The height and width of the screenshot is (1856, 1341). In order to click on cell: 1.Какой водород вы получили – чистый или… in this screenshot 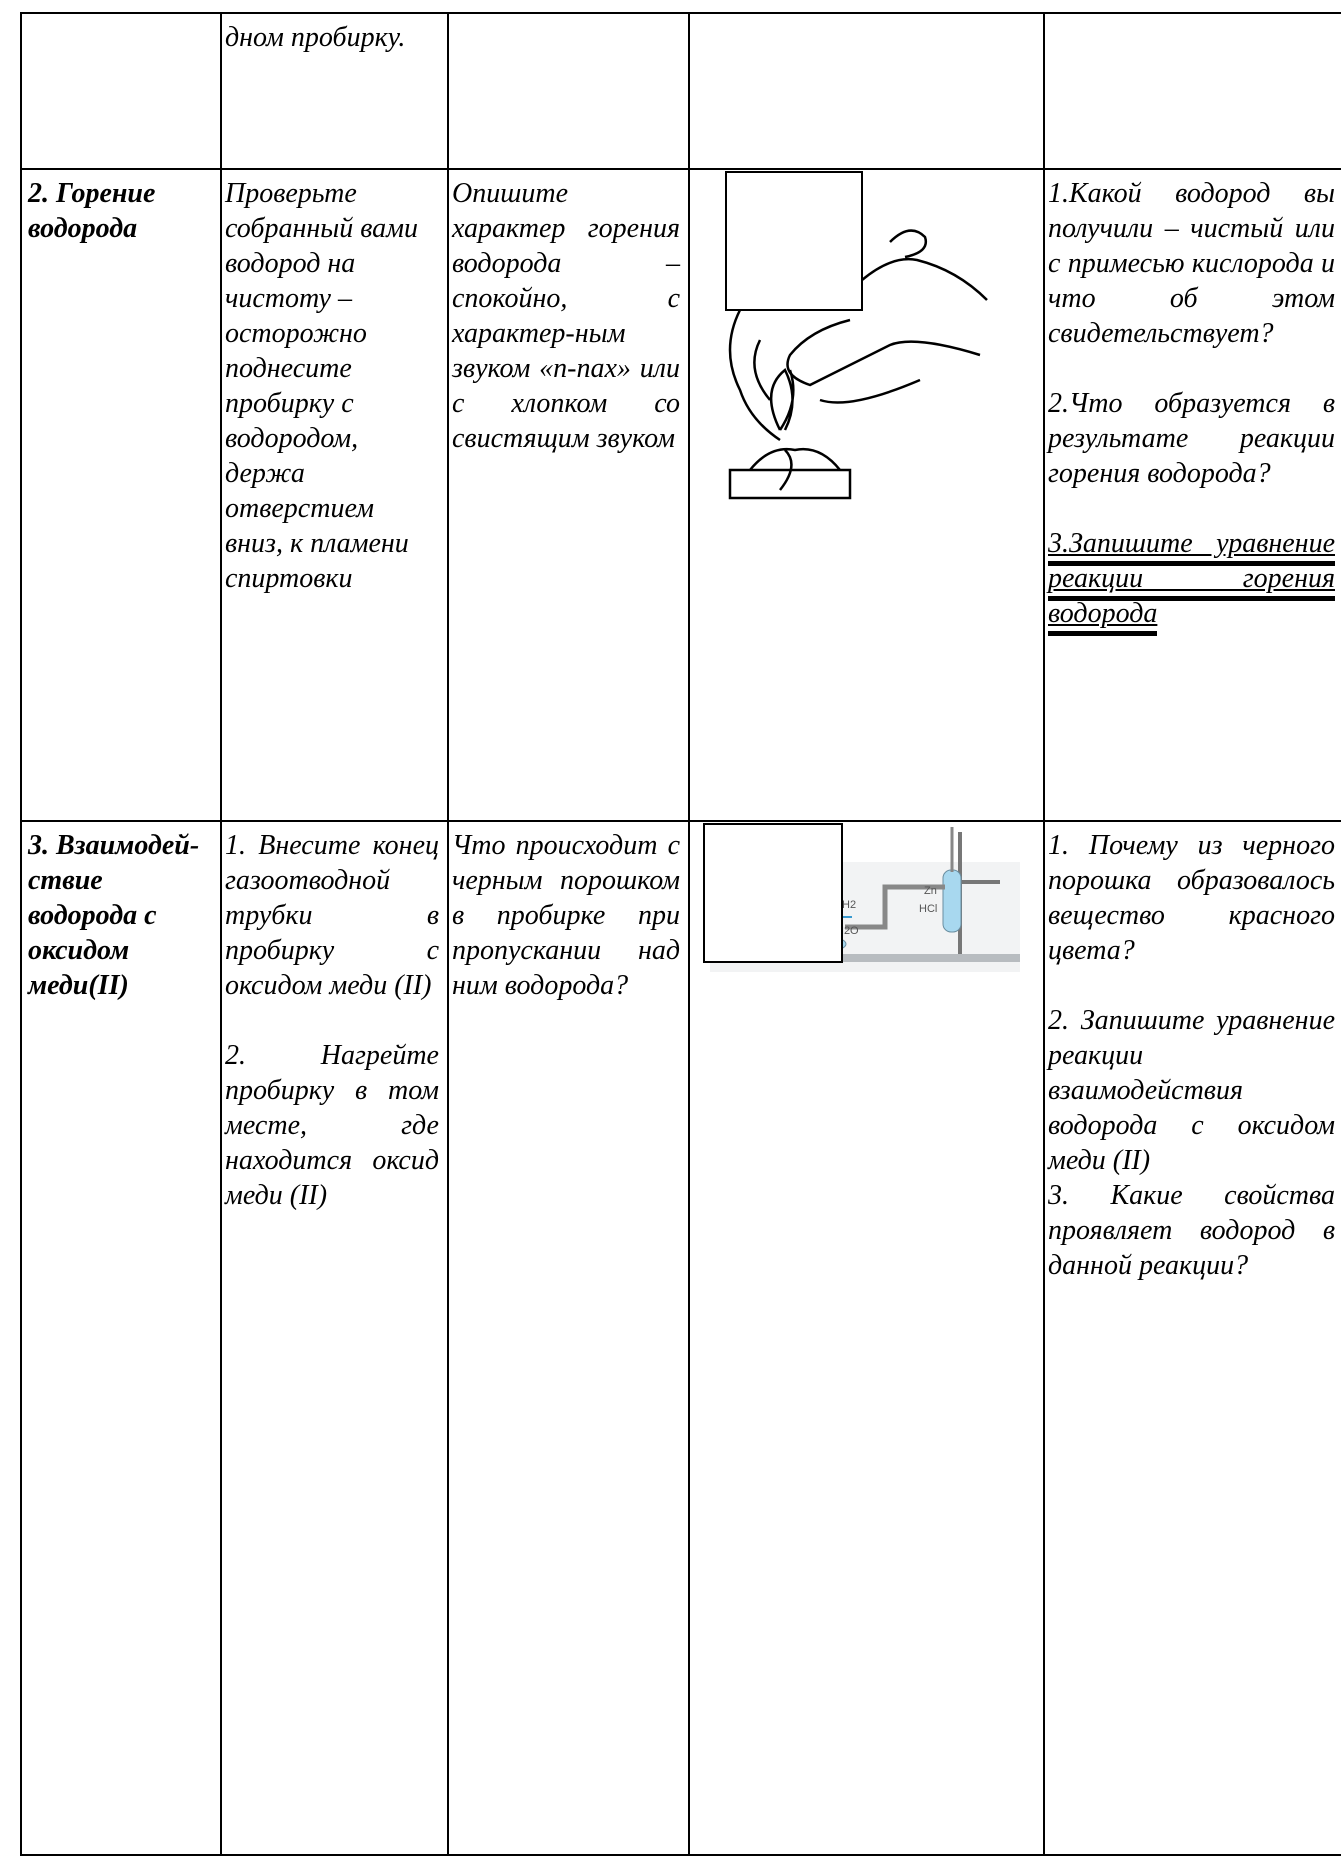, I will do `click(1192, 495)`.